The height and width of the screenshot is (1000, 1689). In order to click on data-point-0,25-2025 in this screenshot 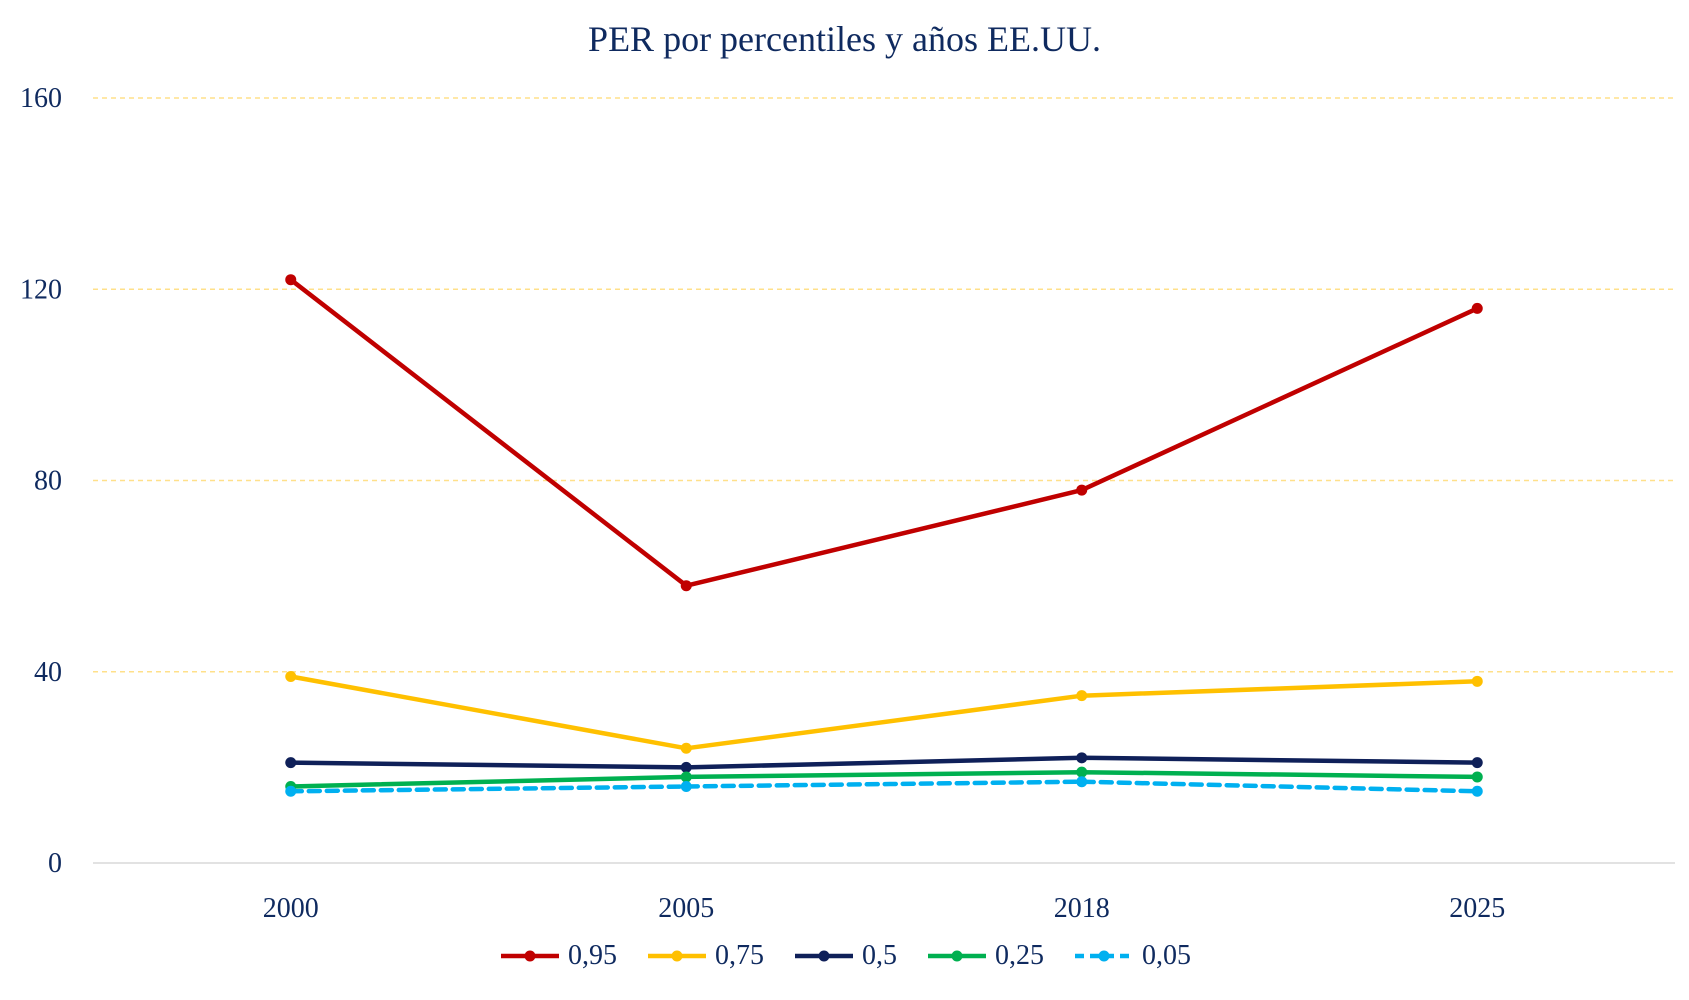, I will do `click(1477, 777)`.